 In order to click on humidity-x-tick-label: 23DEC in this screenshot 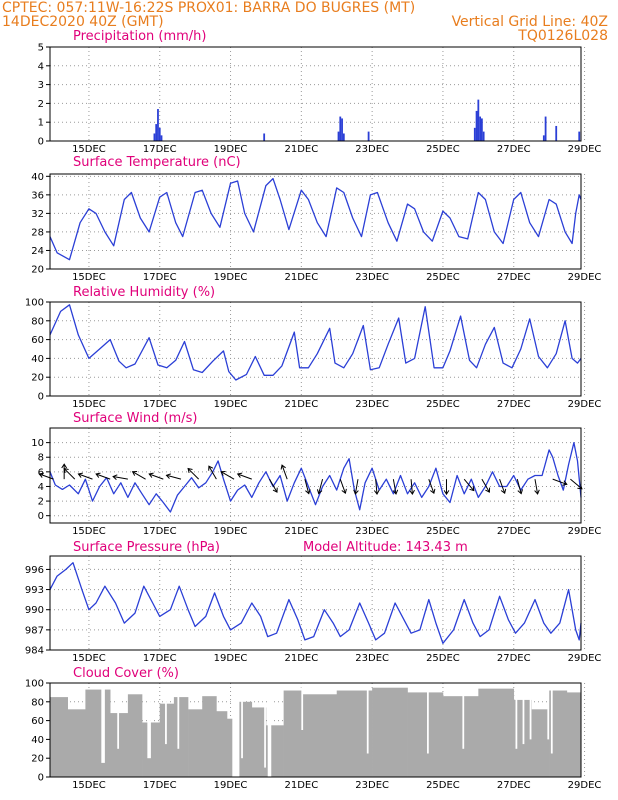, I will do `click(372, 404)`.